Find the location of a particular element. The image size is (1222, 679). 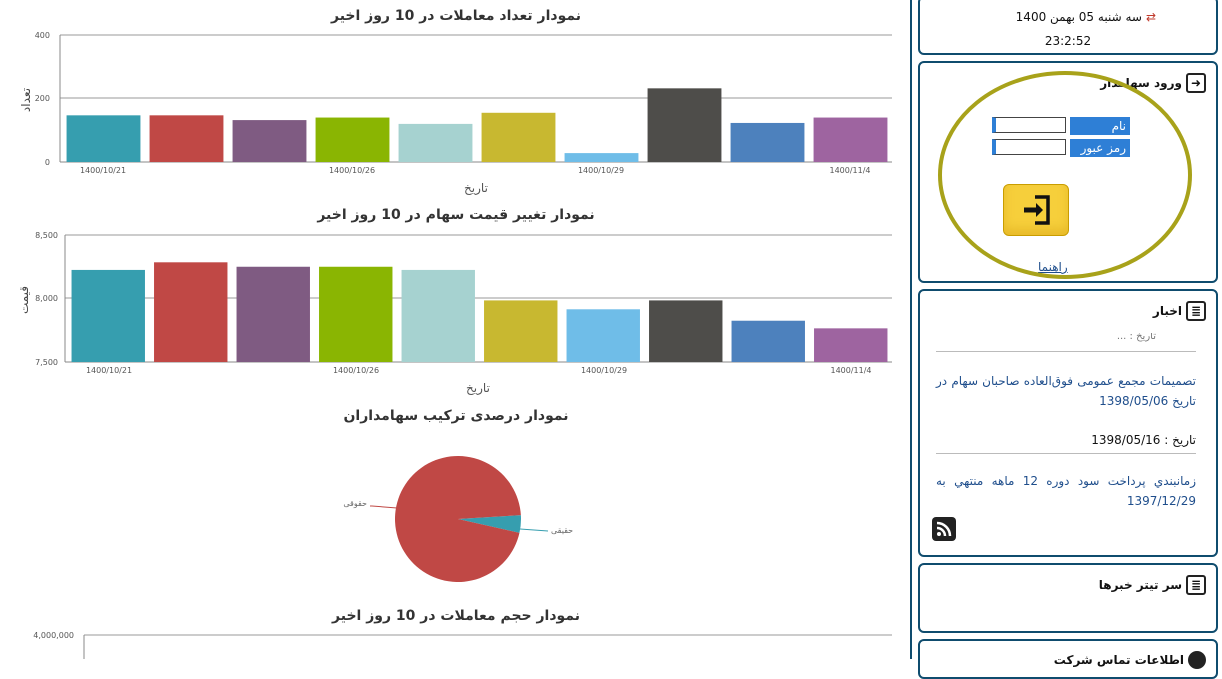

username-input is located at coordinates (1029, 125).